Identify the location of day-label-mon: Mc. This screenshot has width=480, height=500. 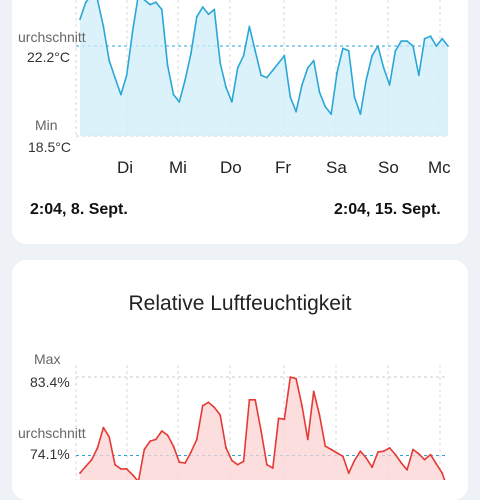
(439, 167).